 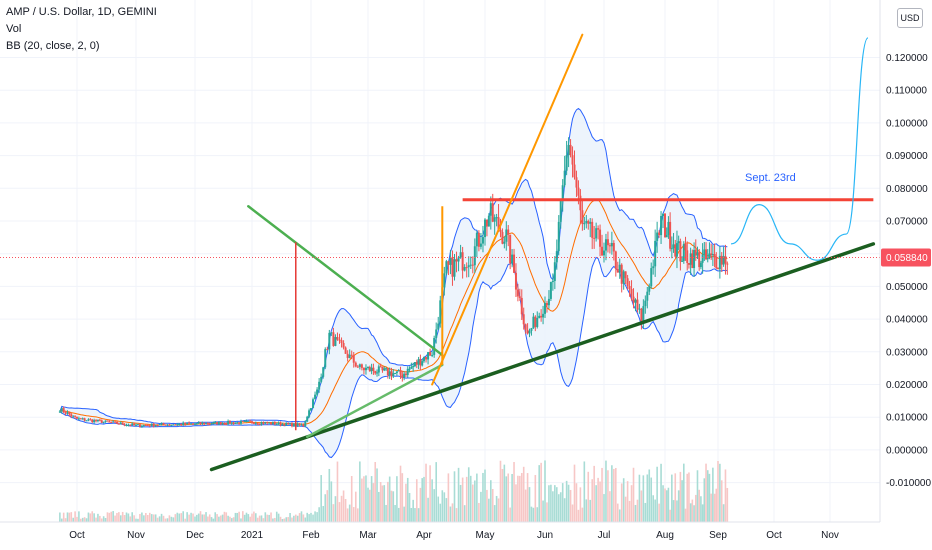 I want to click on legend-volume: Vol, so click(x=14, y=29).